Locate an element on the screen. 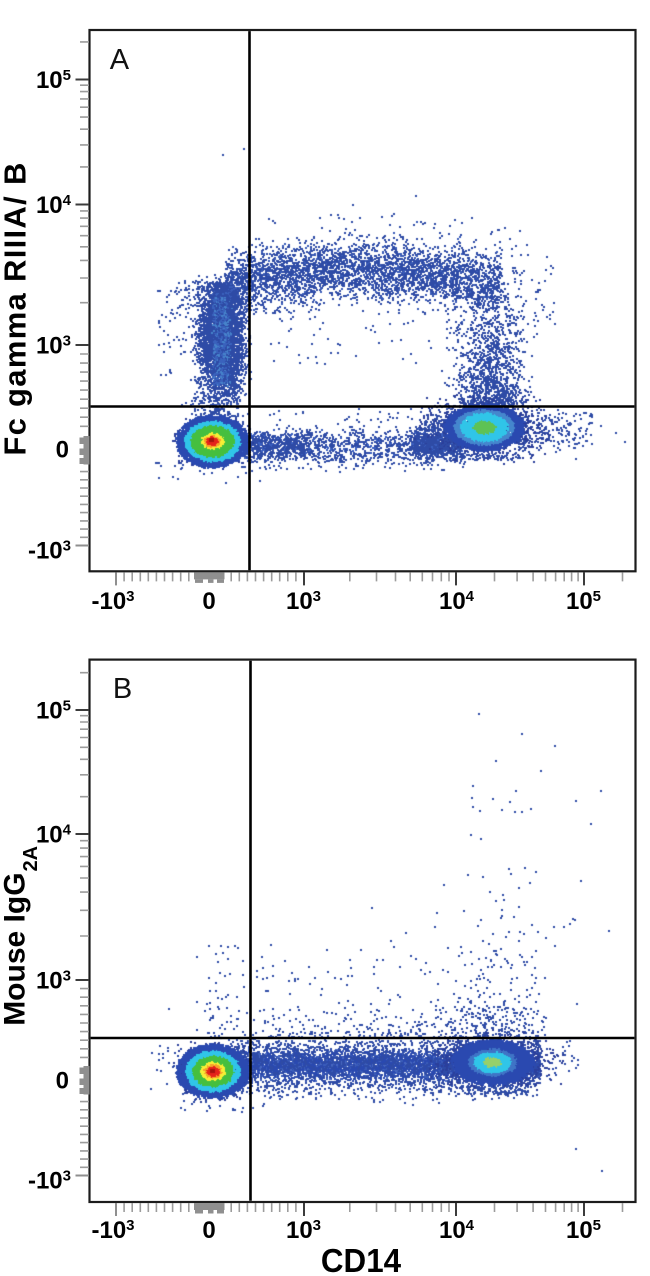 This screenshot has width=650, height=1276. svg-text: 2A is located at coordinates (31, 859).